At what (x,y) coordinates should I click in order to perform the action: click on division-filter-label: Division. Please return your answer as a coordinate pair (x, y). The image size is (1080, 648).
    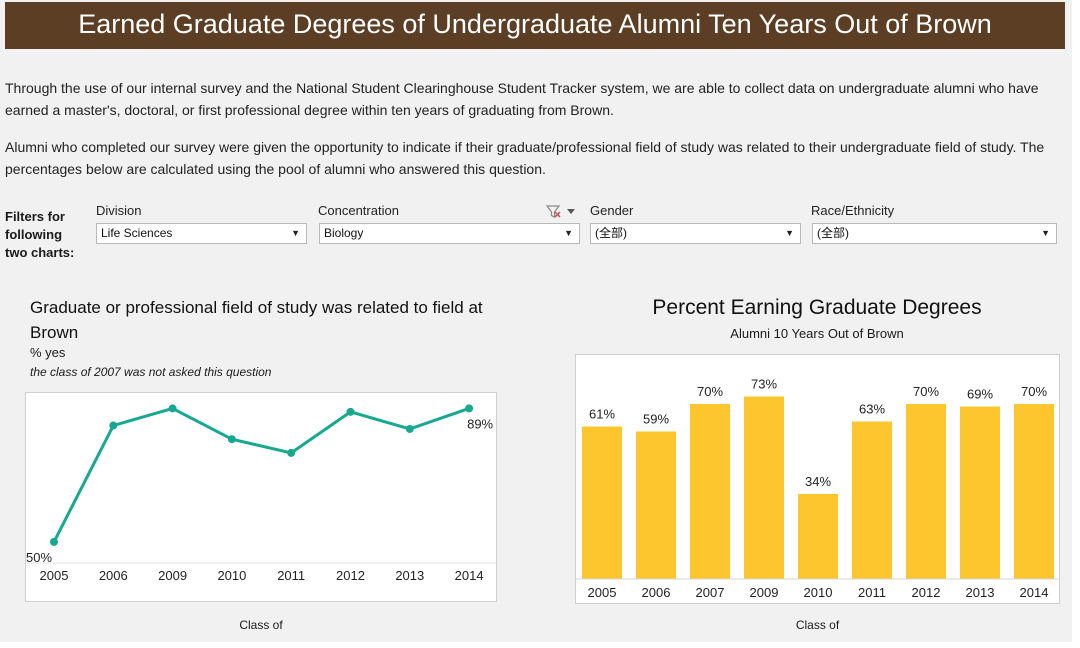
    Looking at the image, I should click on (119, 210).